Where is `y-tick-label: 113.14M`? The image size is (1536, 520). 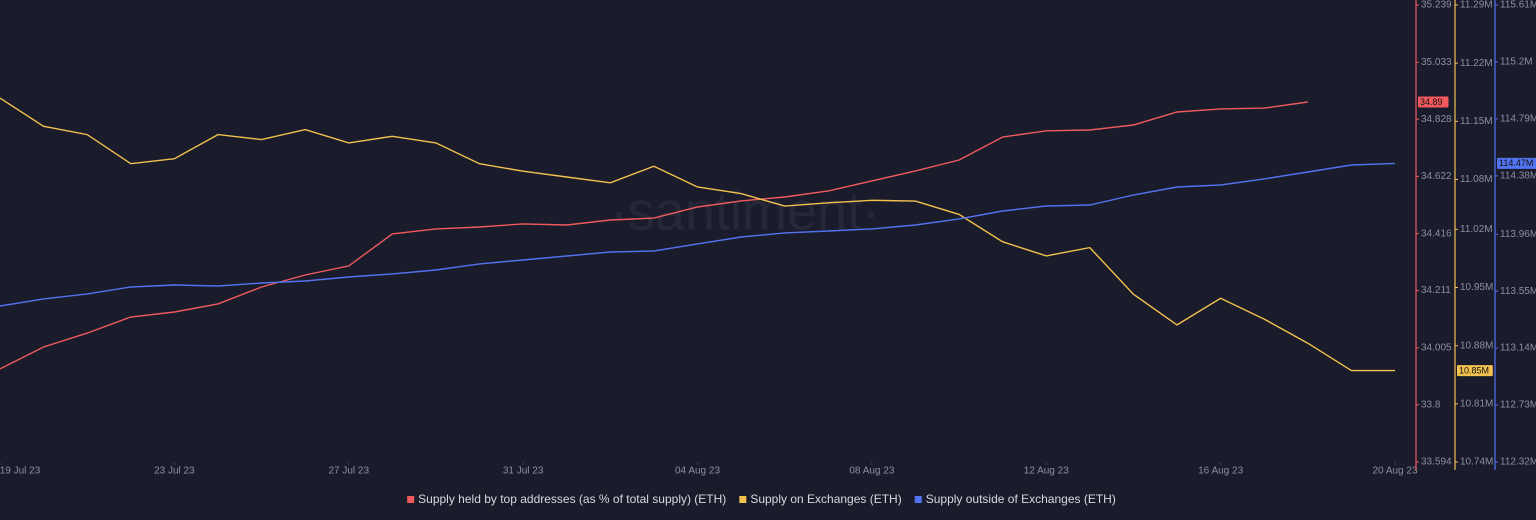 y-tick-label: 113.14M is located at coordinates (1518, 348).